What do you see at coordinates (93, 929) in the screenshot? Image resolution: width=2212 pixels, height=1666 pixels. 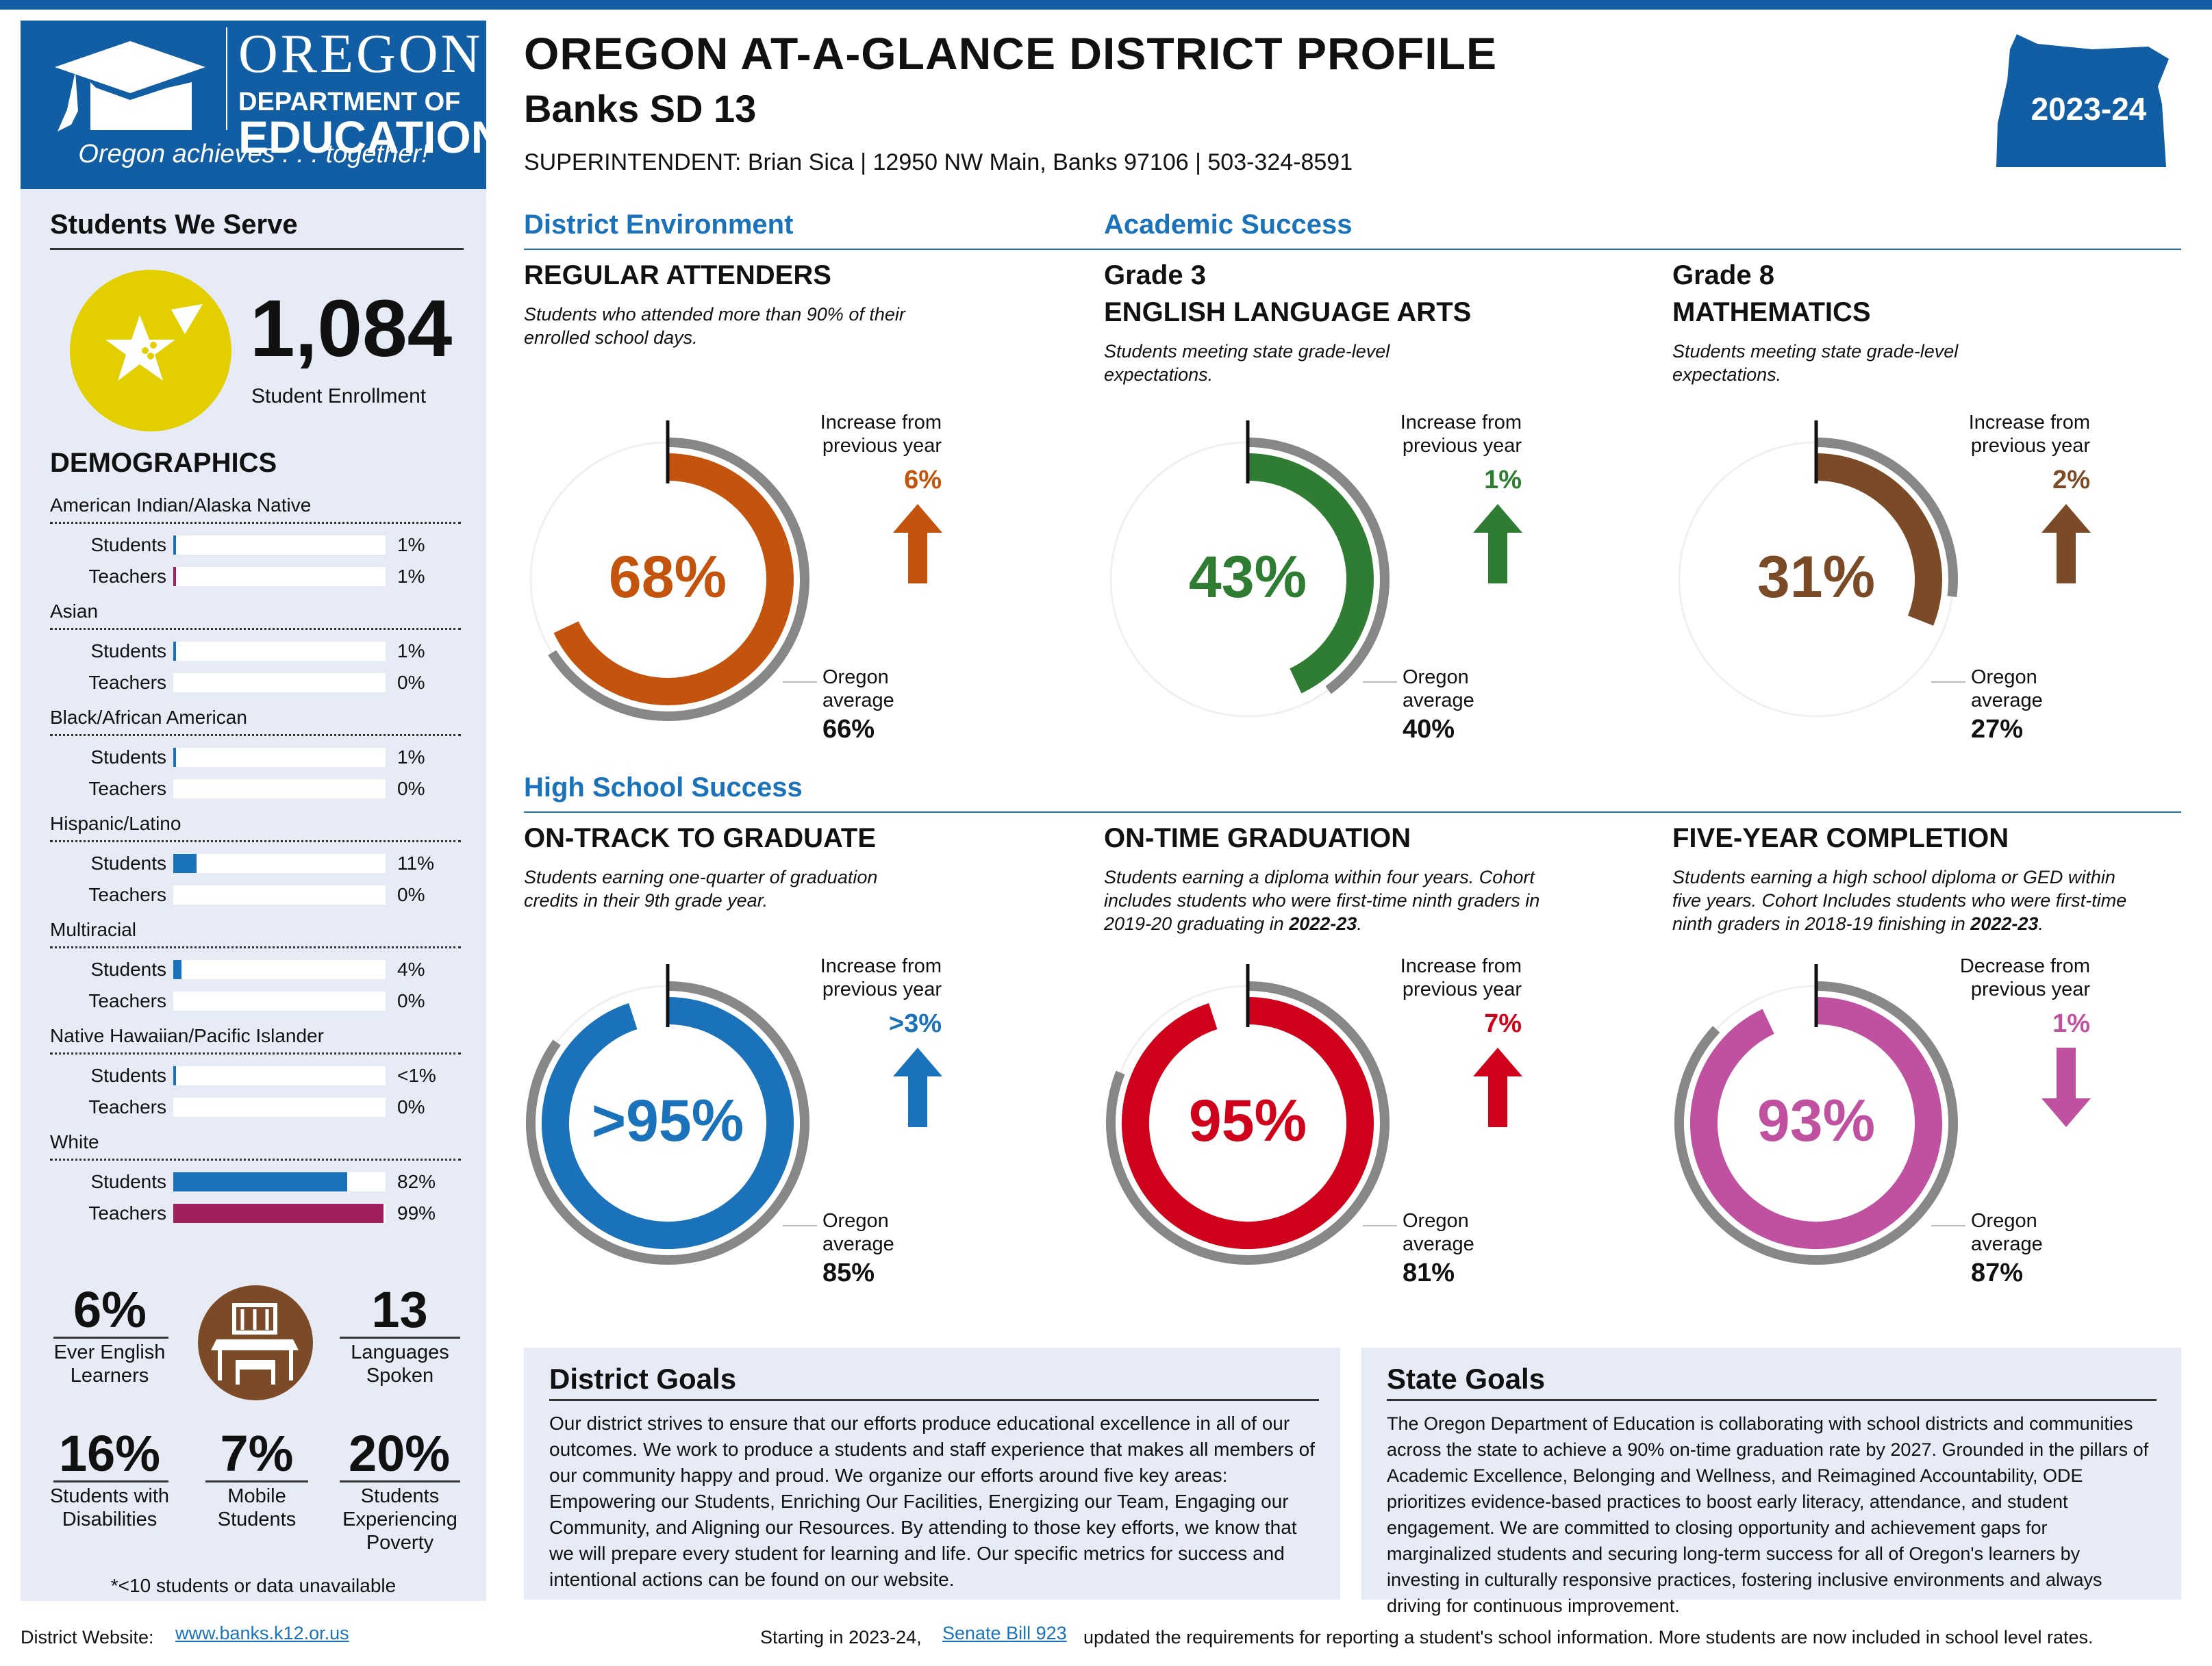 I see `demographic-category: Multiracial` at bounding box center [93, 929].